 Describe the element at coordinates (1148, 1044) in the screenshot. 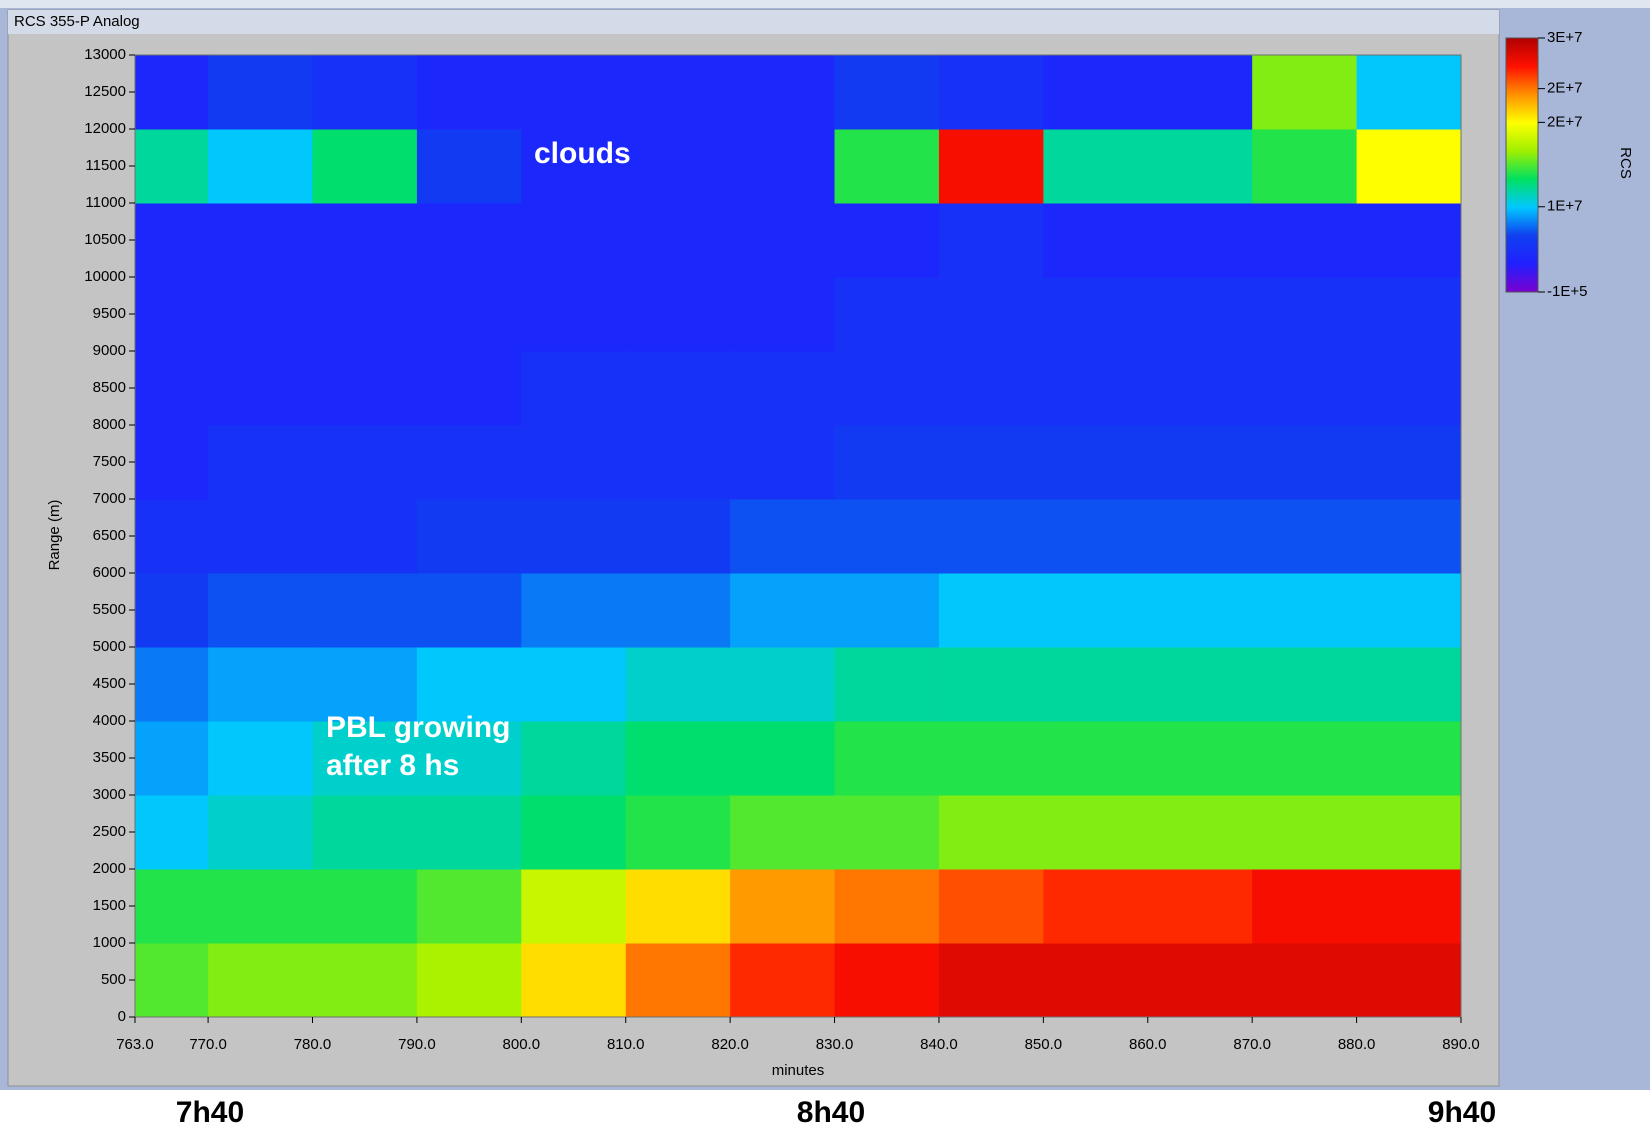

I see `x-tick-label: 860.0` at that location.